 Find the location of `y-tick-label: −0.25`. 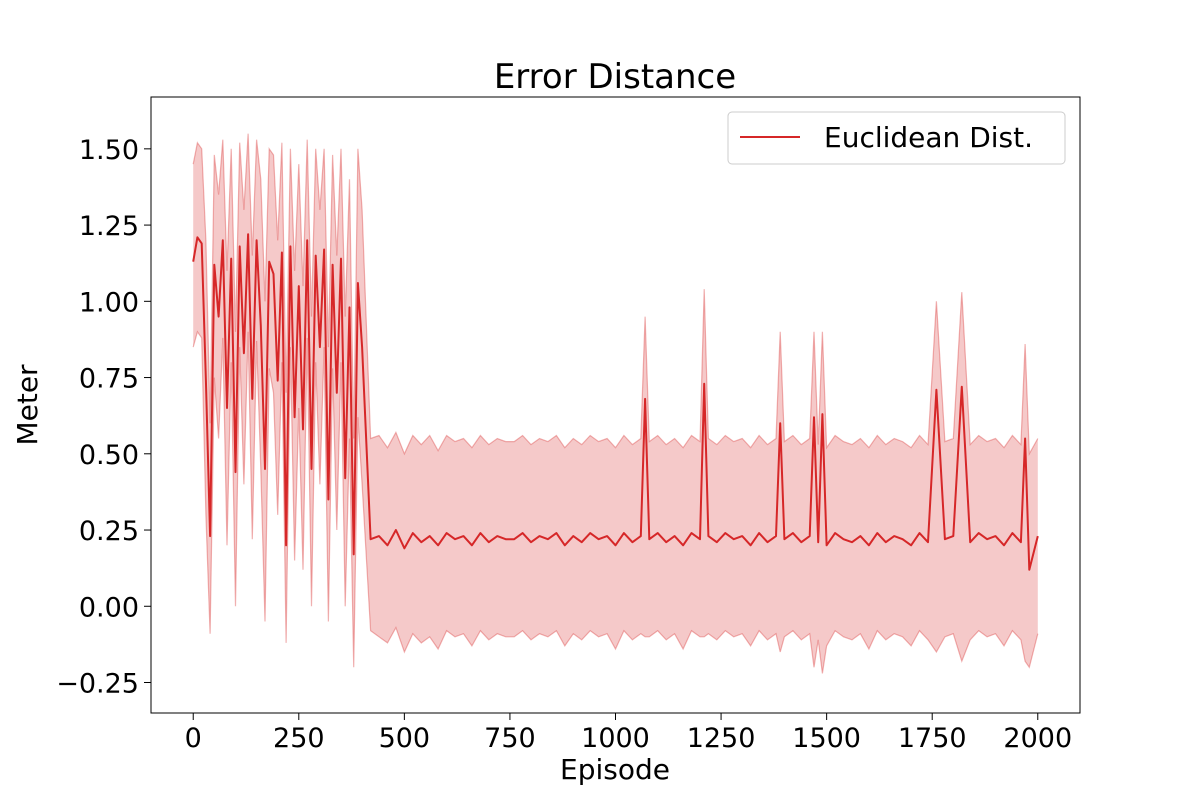

y-tick-label: −0.25 is located at coordinates (97, 684).